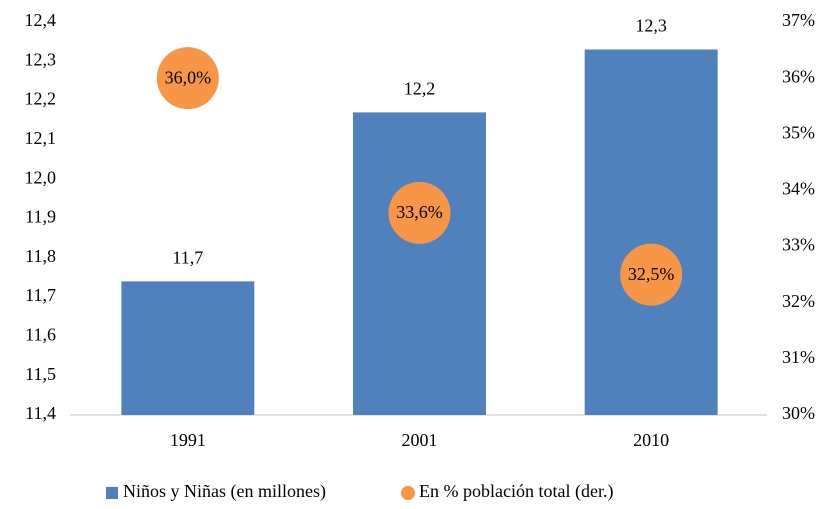  I want to click on y-tick-label: 12,2, so click(41, 99).